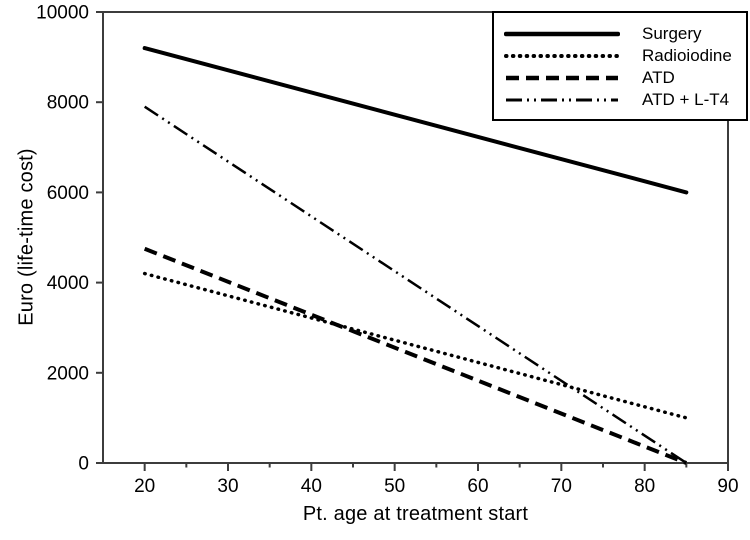 Image resolution: width=750 pixels, height=540 pixels. Describe the element at coordinates (62, 13) in the screenshot. I see `y-tick-label: 10000` at that location.